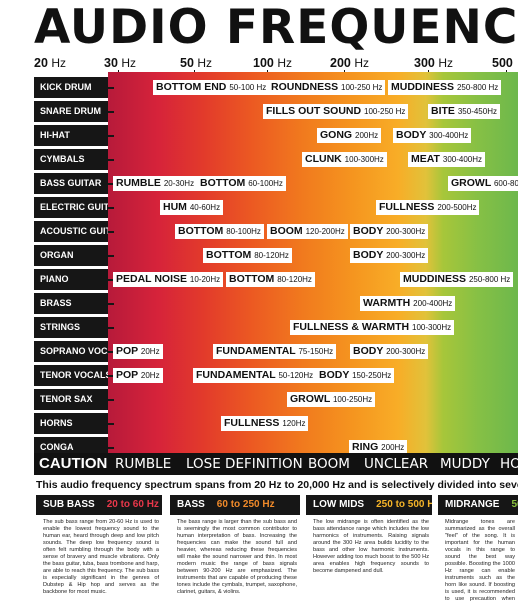 The width and height of the screenshot is (518, 613). I want to click on tag-range: 50-120Hz, so click(296, 375).